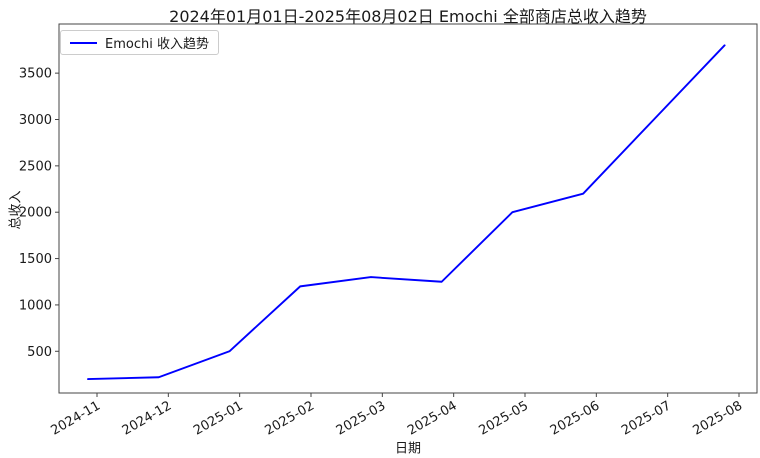  Describe the element at coordinates (646, 418) in the screenshot. I see `x-tick-label: 2025-07` at that location.